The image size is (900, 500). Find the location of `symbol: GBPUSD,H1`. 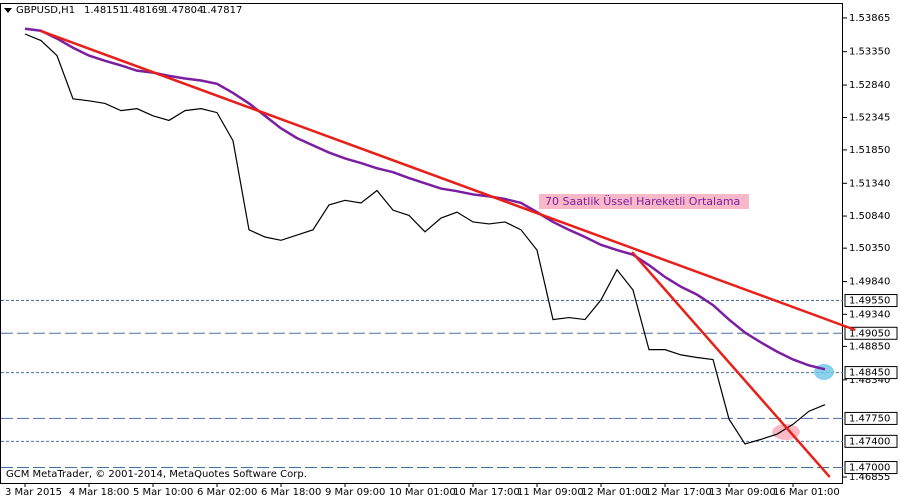

symbol: GBPUSD,H1 is located at coordinates (45, 10).